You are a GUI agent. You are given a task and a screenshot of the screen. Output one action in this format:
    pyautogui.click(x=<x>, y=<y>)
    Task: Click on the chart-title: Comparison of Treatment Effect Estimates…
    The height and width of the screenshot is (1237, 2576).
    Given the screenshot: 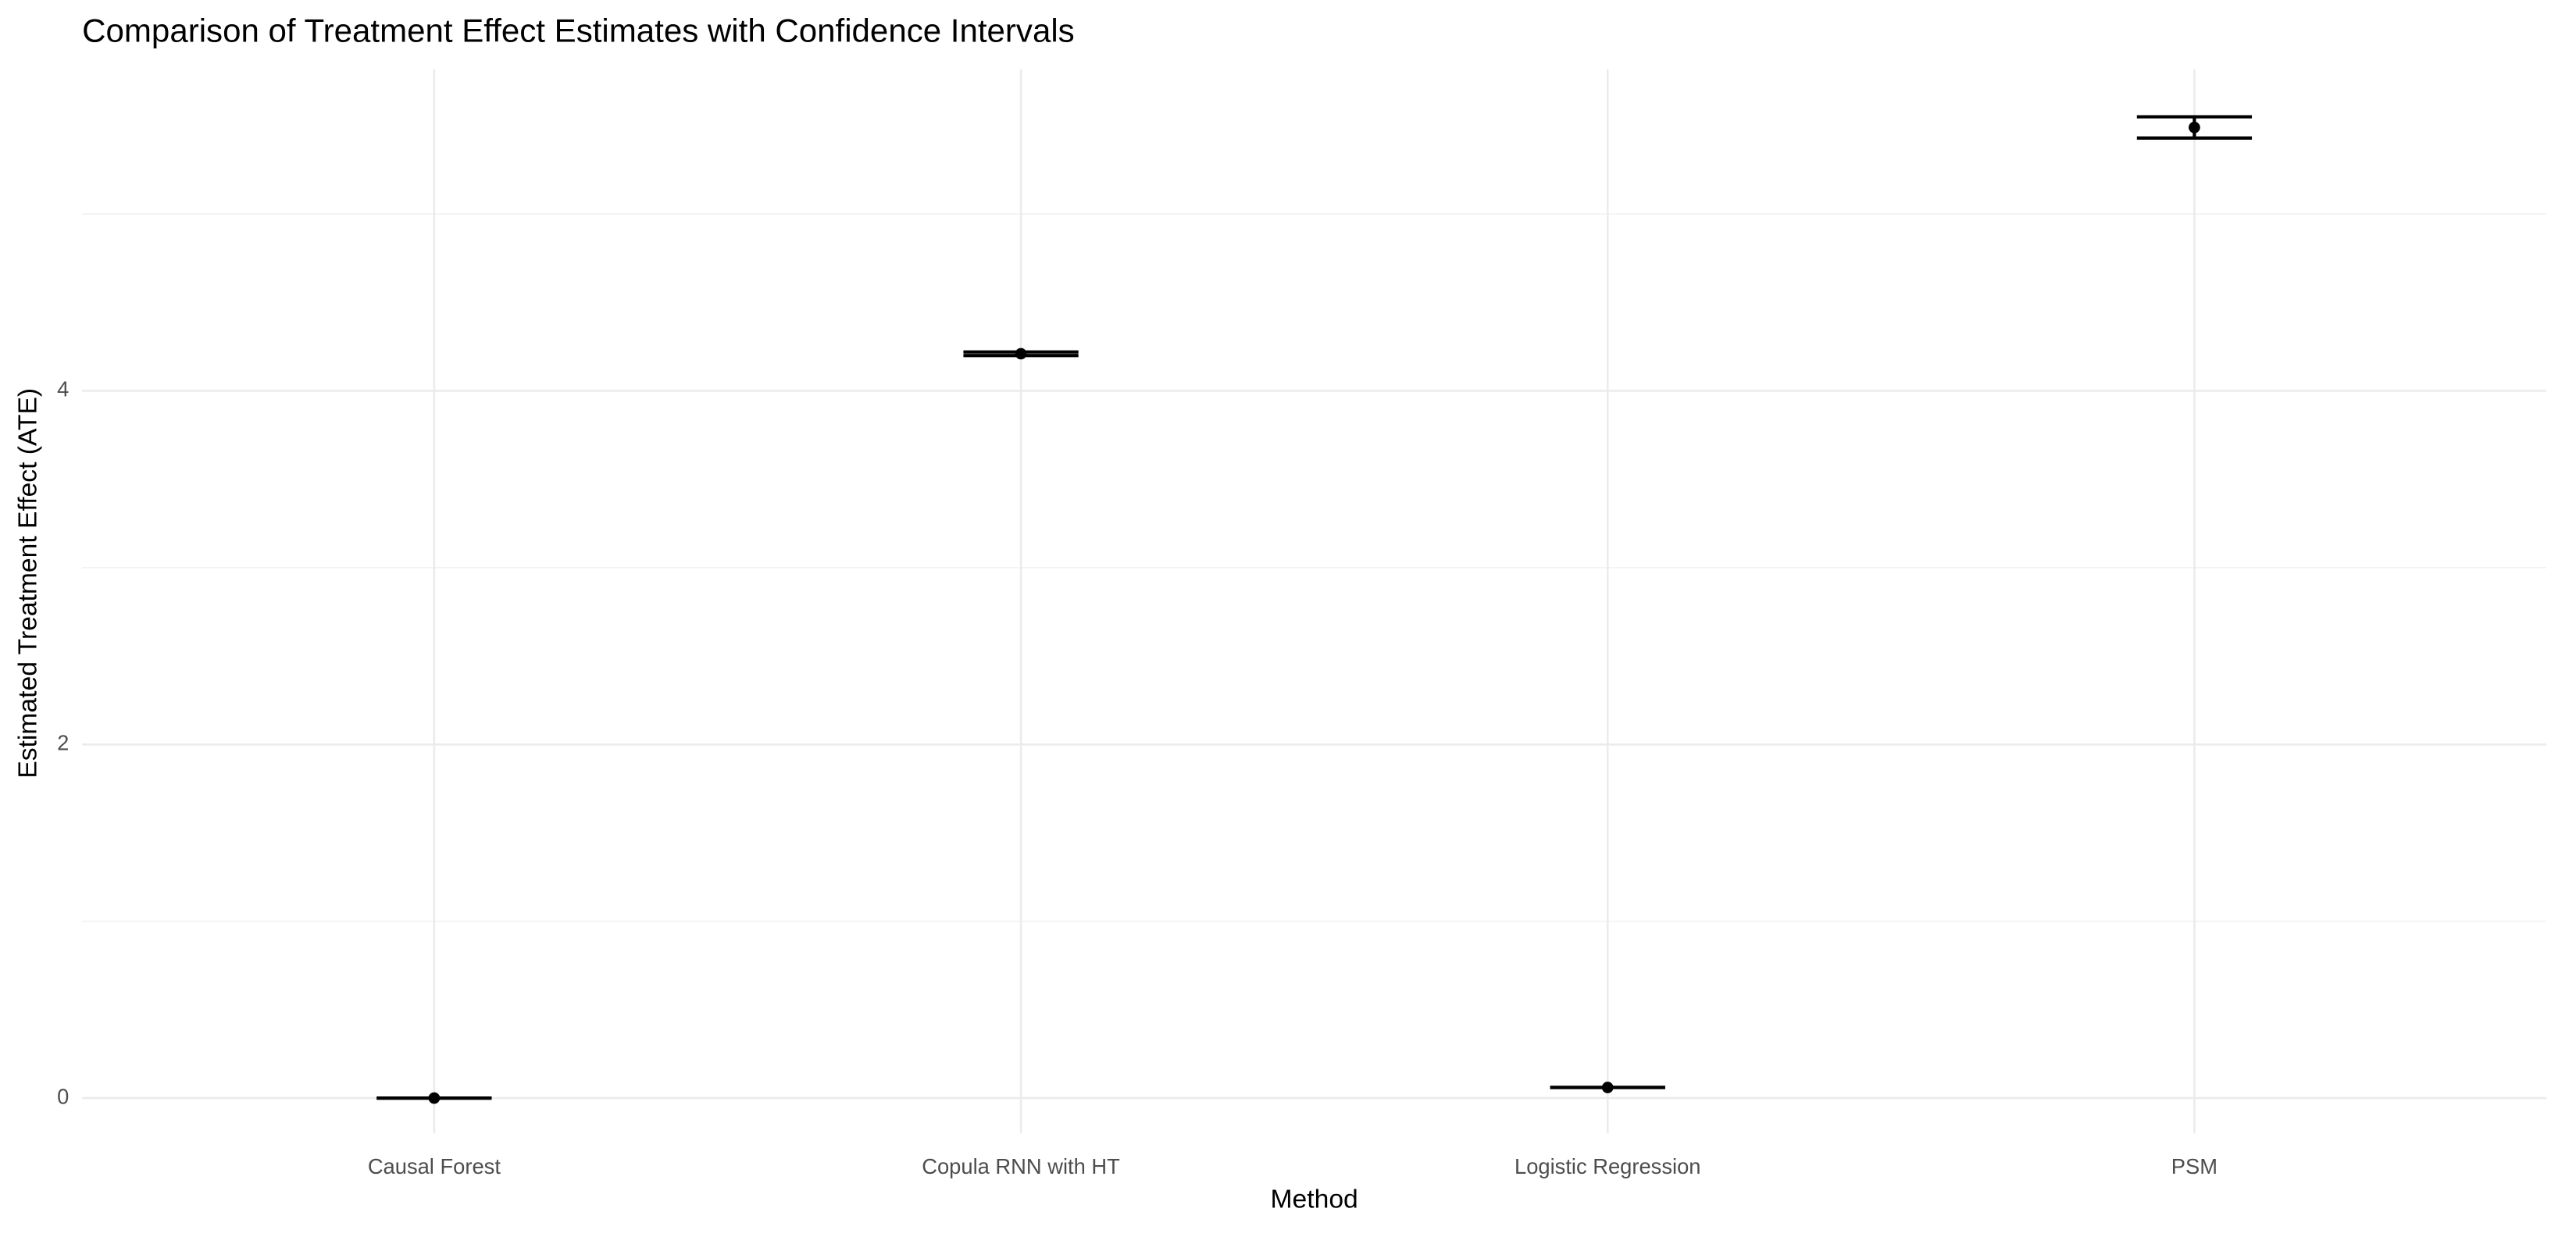 What is the action you would take?
    pyautogui.click(x=578, y=30)
    